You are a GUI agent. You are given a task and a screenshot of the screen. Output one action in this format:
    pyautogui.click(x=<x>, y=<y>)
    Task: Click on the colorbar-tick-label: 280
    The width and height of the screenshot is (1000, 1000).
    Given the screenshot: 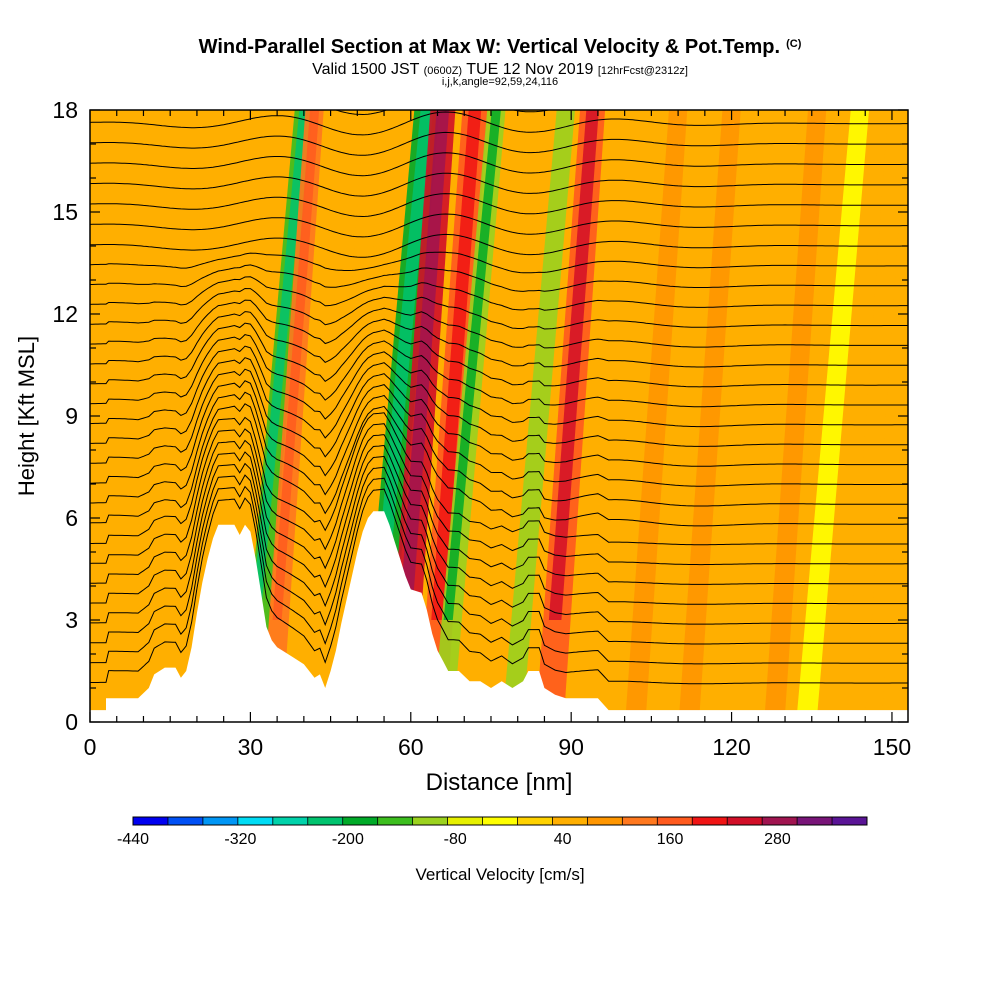 What is the action you would take?
    pyautogui.click(x=777, y=839)
    